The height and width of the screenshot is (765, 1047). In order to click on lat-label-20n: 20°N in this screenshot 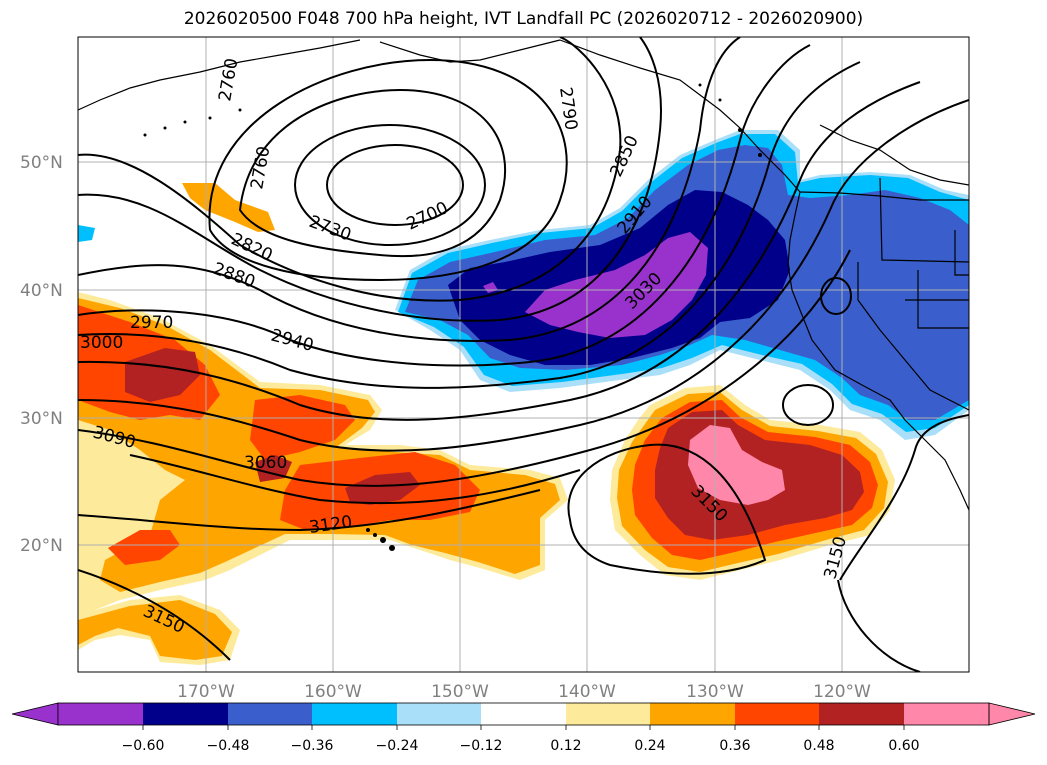, I will do `click(41, 546)`.